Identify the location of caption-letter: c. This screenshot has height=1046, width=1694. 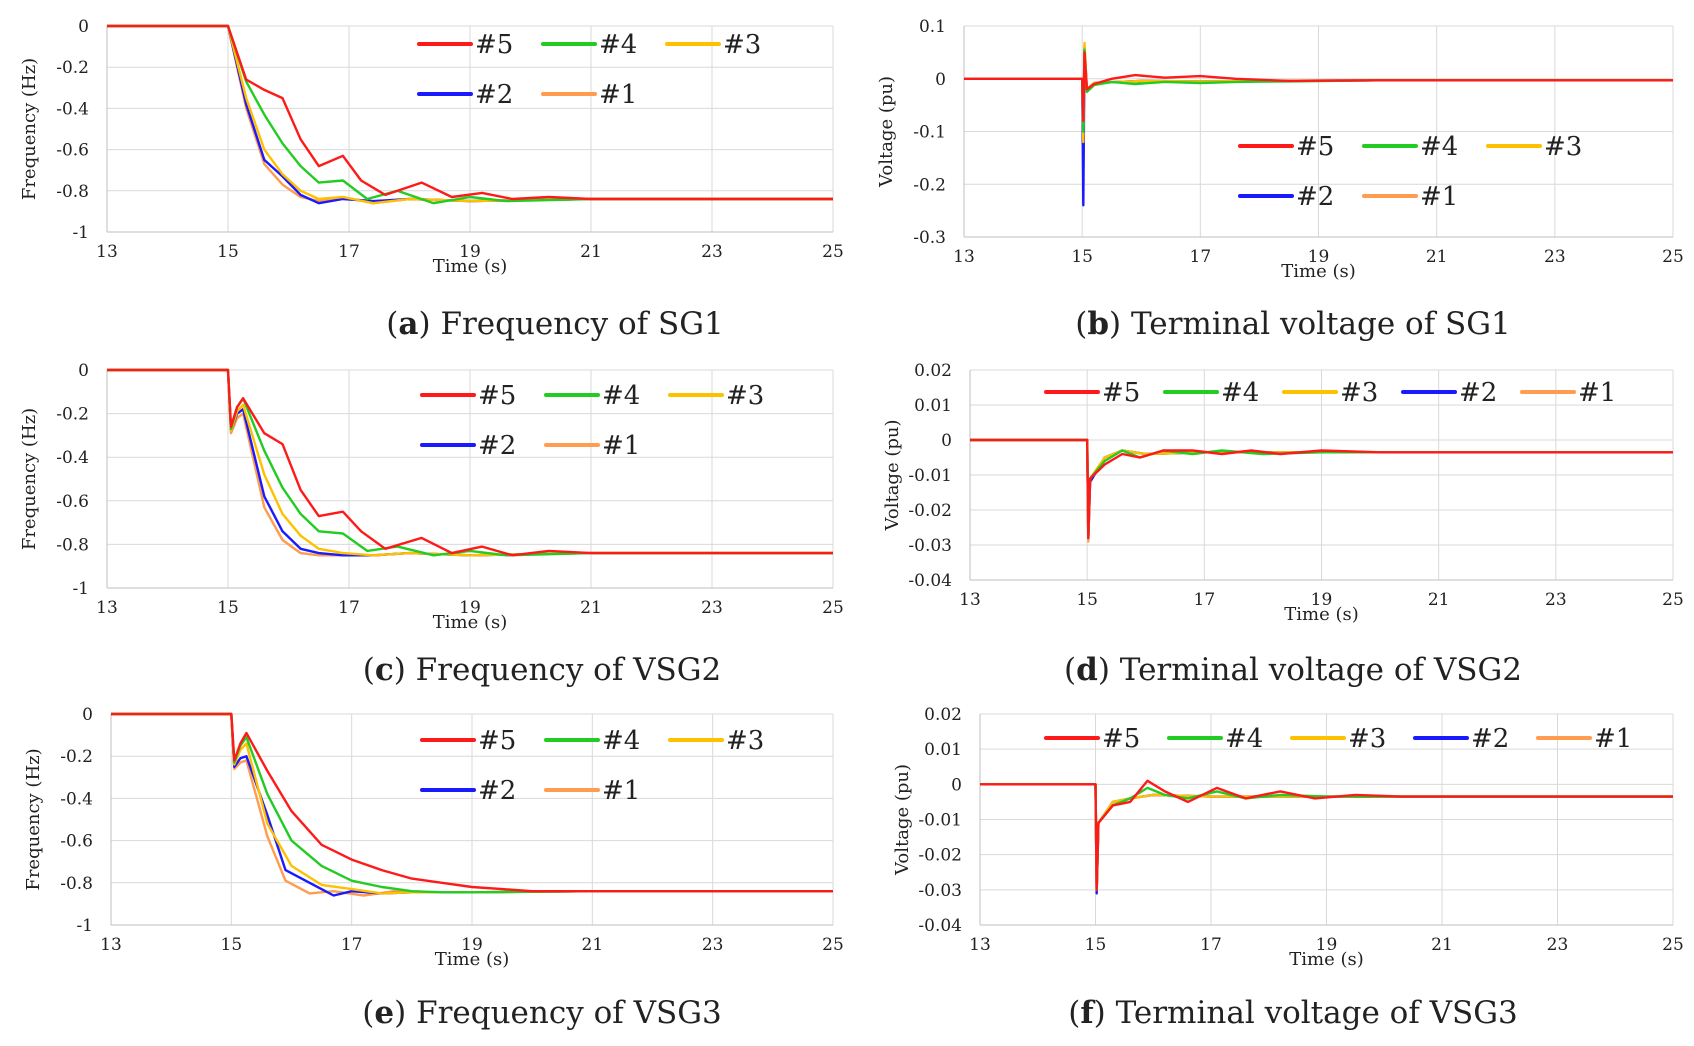
(384, 670).